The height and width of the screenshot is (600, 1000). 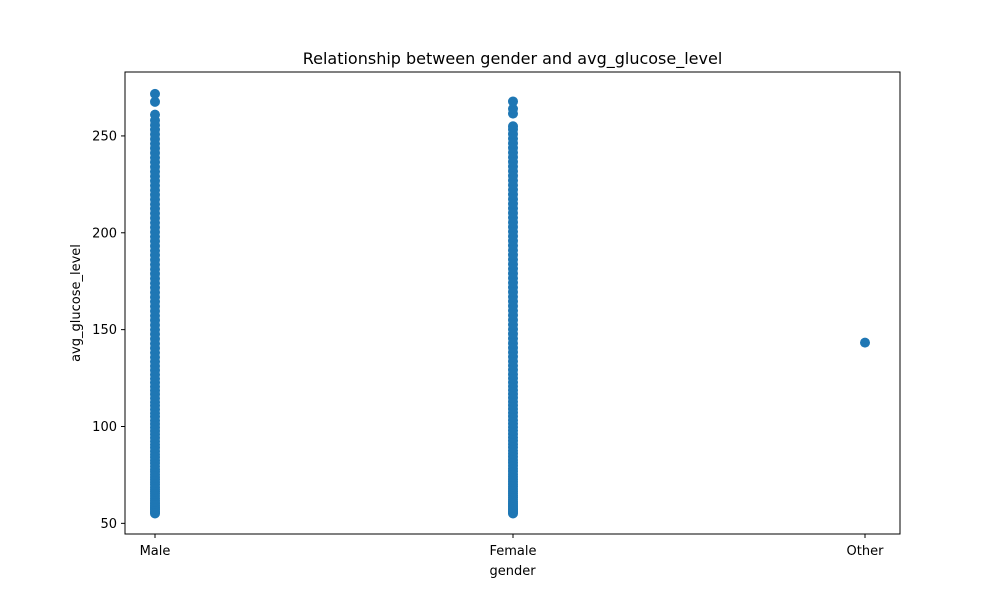 What do you see at coordinates (108, 524) in the screenshot?
I see `y-tick-label: 50` at bounding box center [108, 524].